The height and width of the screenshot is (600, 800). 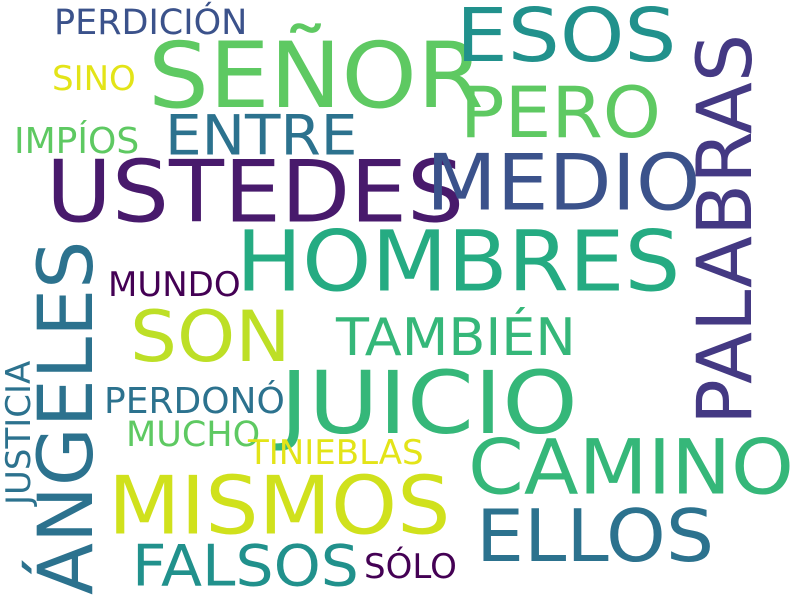 What do you see at coordinates (255, 192) in the screenshot?
I see `word-ustedes: USTEDES` at bounding box center [255, 192].